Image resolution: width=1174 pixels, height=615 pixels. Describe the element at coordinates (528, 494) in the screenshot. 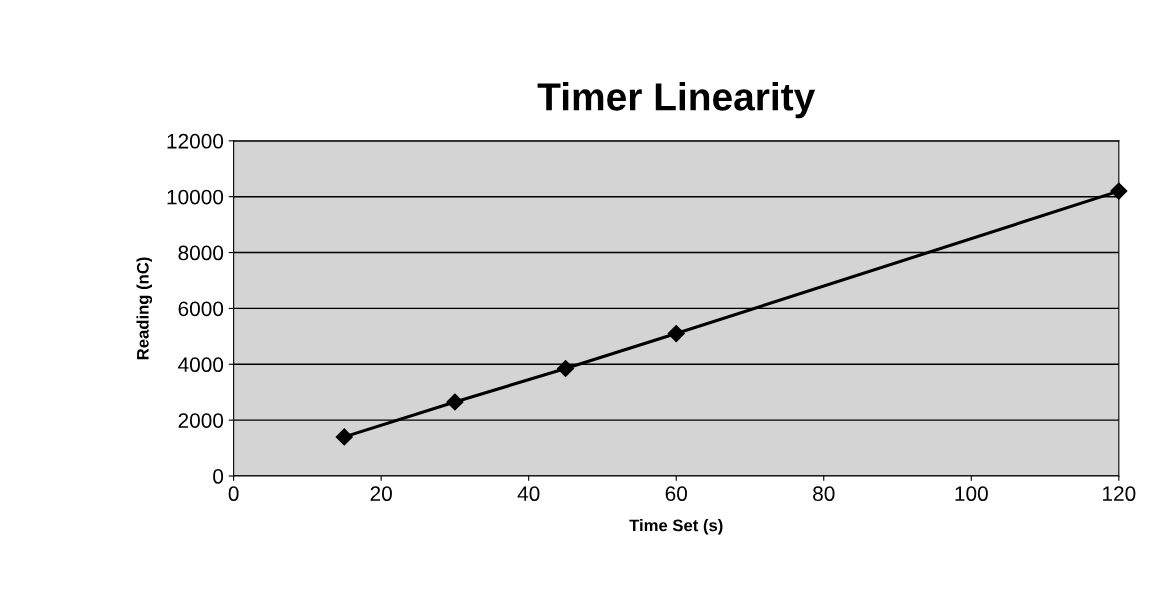

I see `x-tick-label: 40` at that location.